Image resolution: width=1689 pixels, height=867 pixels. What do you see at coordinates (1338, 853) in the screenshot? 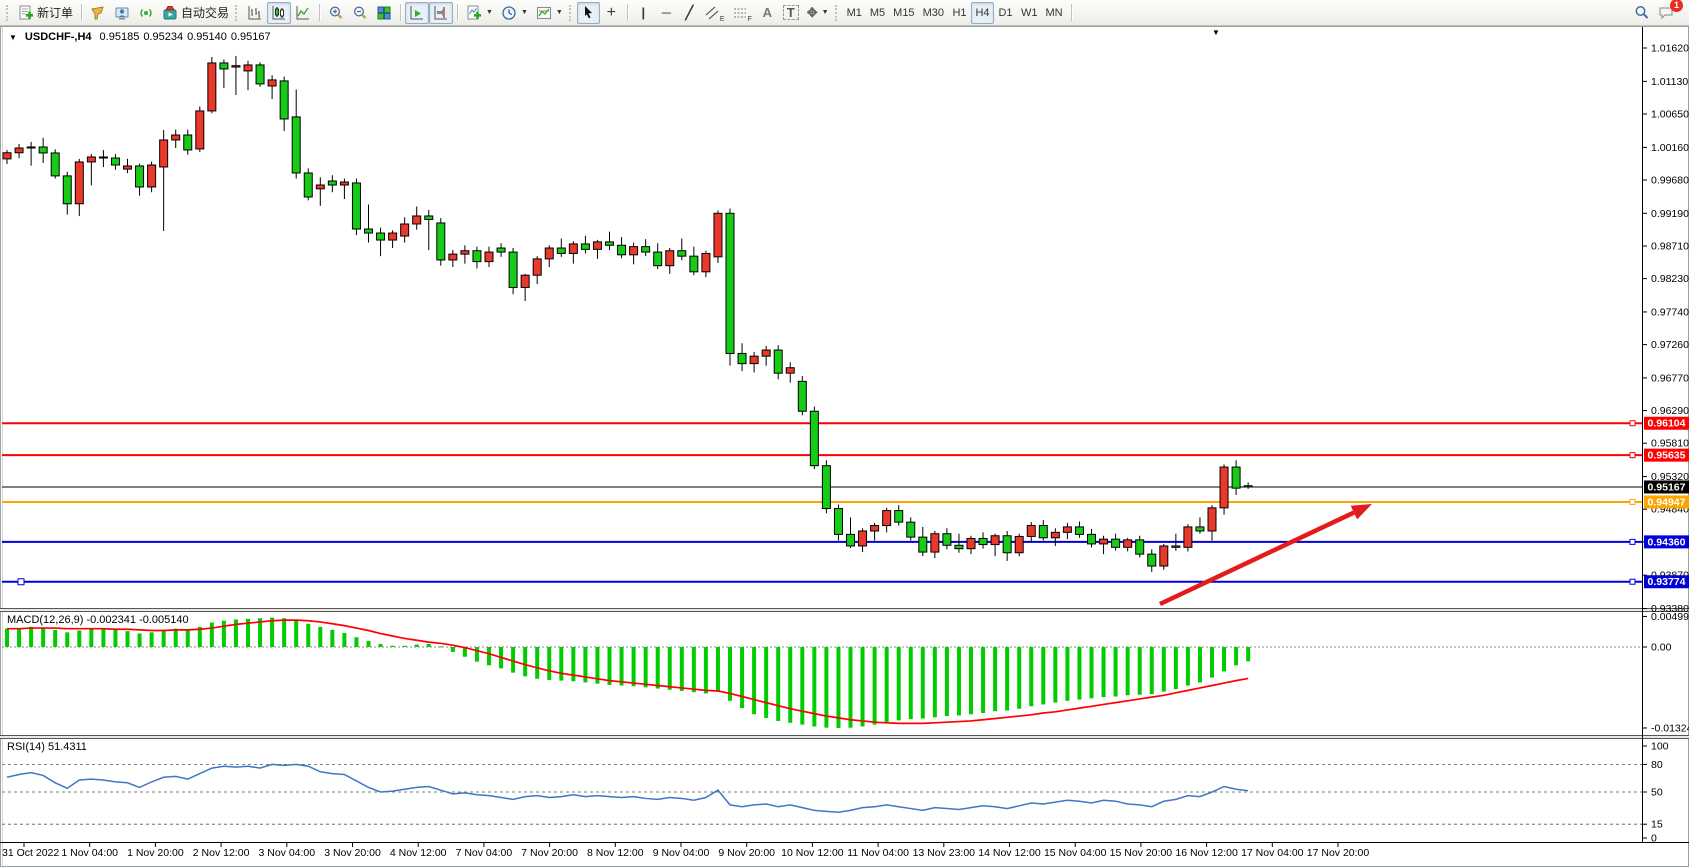
I see `time-tick-label: 17 Nov 20:00` at bounding box center [1338, 853].